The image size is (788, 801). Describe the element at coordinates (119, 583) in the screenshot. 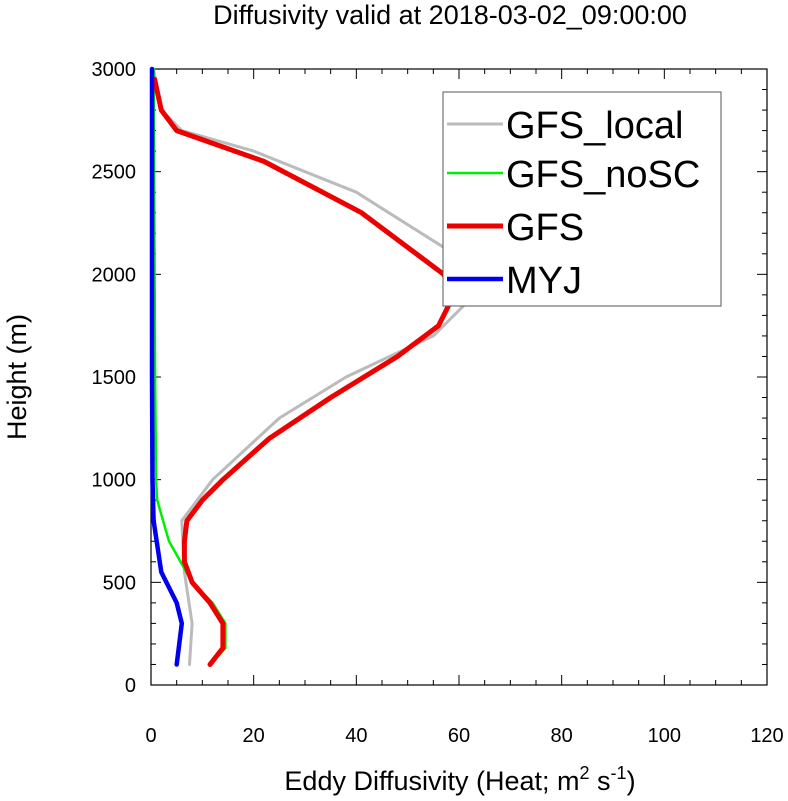

I see `y-tick-label: 500` at that location.